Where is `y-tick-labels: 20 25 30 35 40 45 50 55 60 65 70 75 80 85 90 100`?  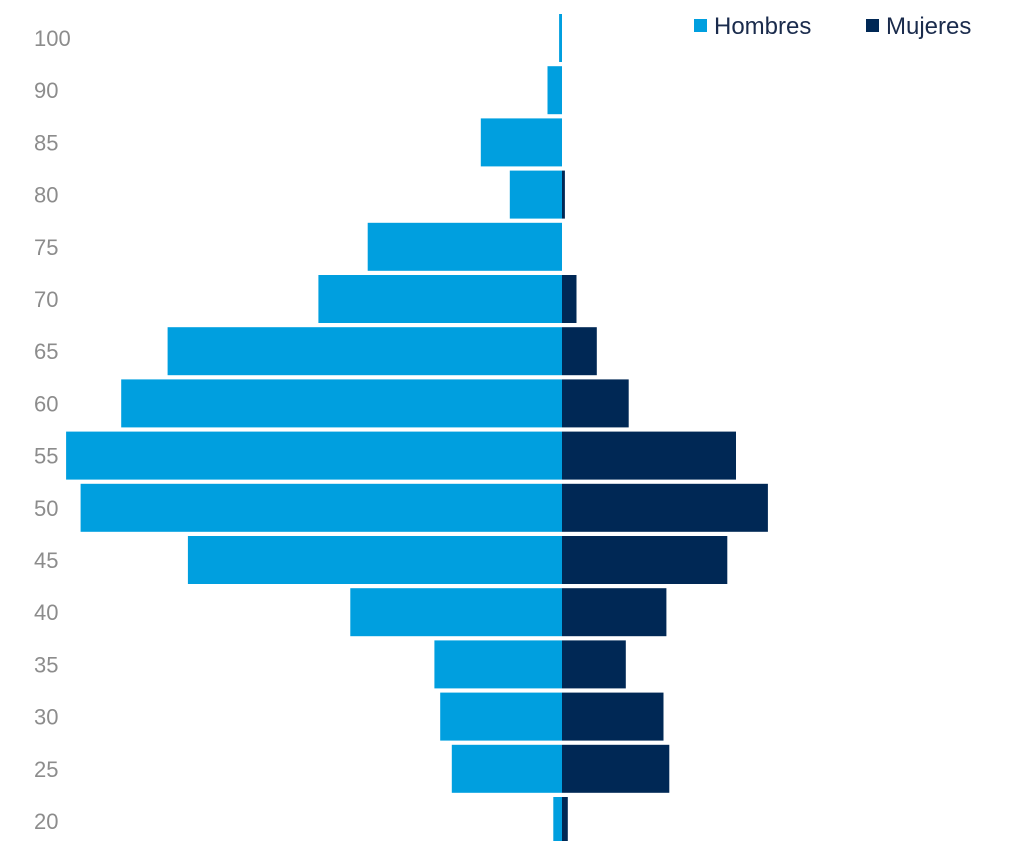 y-tick-labels: 20 25 30 35 40 45 50 55 60 65 70 75 80 85 90 100 is located at coordinates (52, 430).